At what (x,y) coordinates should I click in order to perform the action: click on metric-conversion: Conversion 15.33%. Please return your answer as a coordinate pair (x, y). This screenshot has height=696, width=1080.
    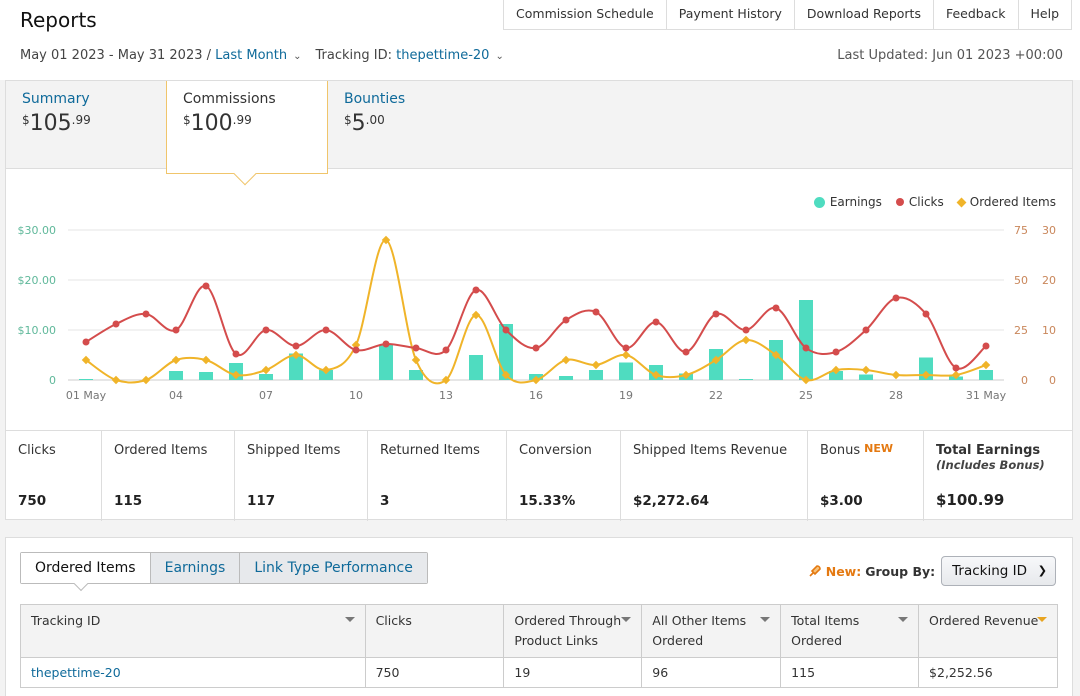
    Looking at the image, I should click on (564, 476).